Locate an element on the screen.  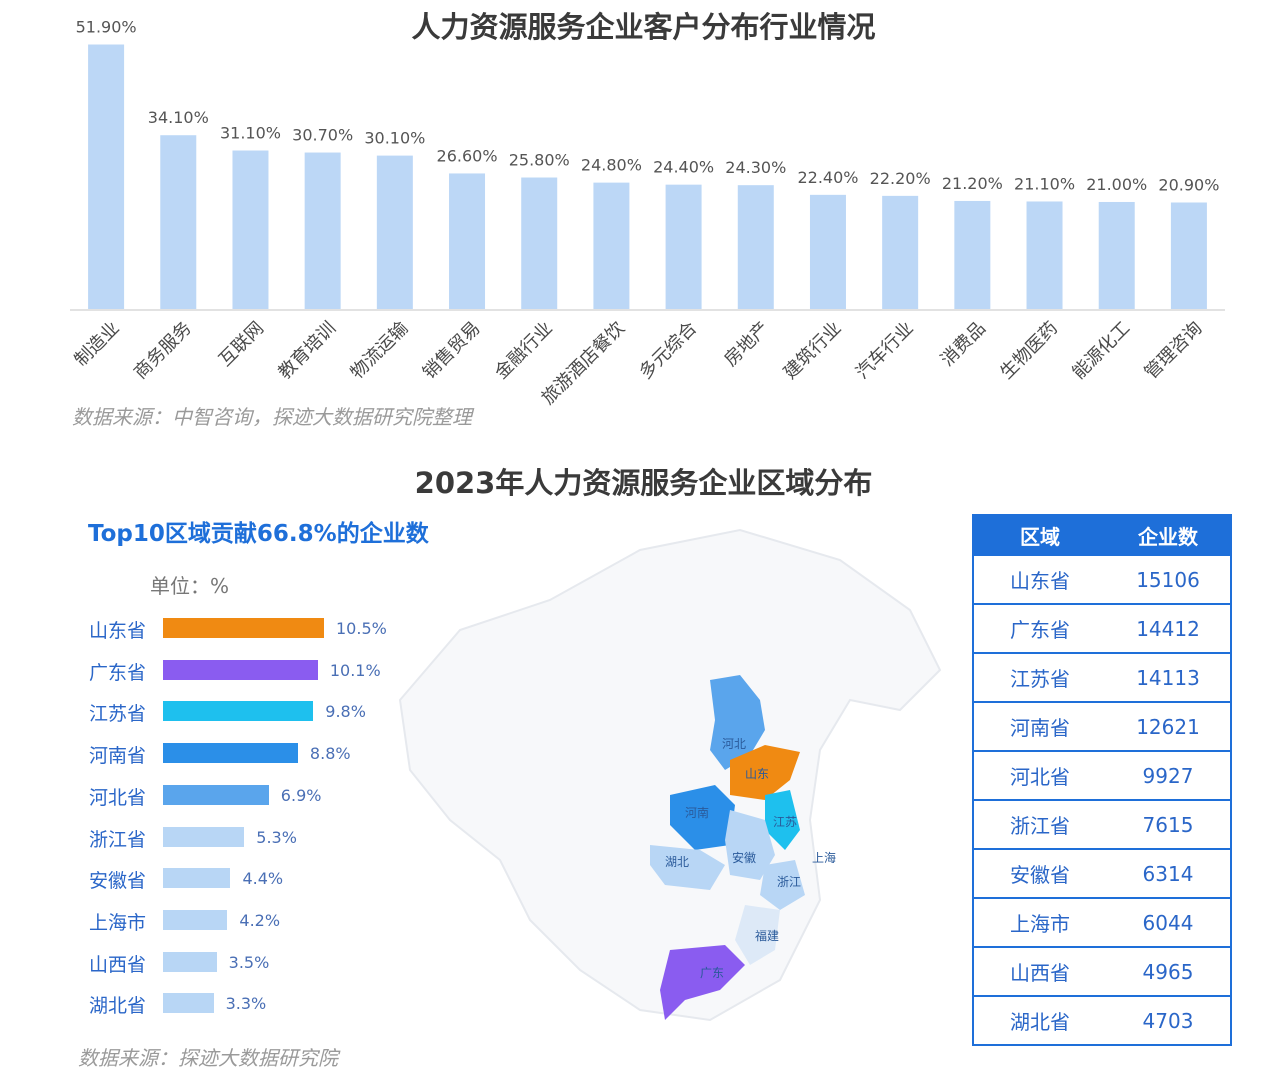
region-label: 山西省 is located at coordinates (117, 964).